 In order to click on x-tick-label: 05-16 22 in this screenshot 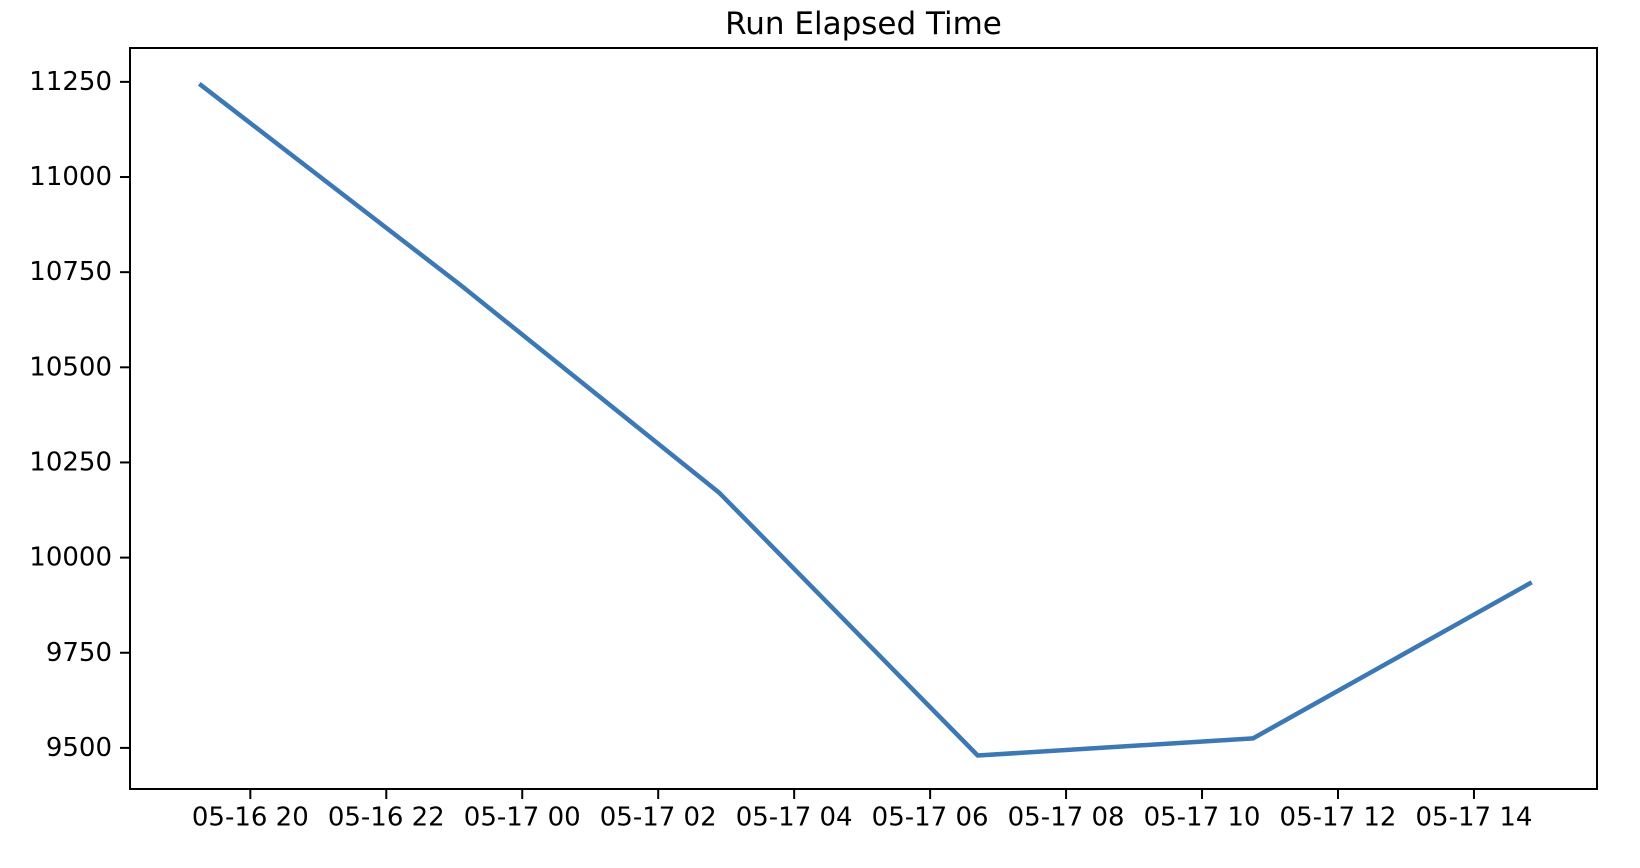, I will do `click(386, 817)`.